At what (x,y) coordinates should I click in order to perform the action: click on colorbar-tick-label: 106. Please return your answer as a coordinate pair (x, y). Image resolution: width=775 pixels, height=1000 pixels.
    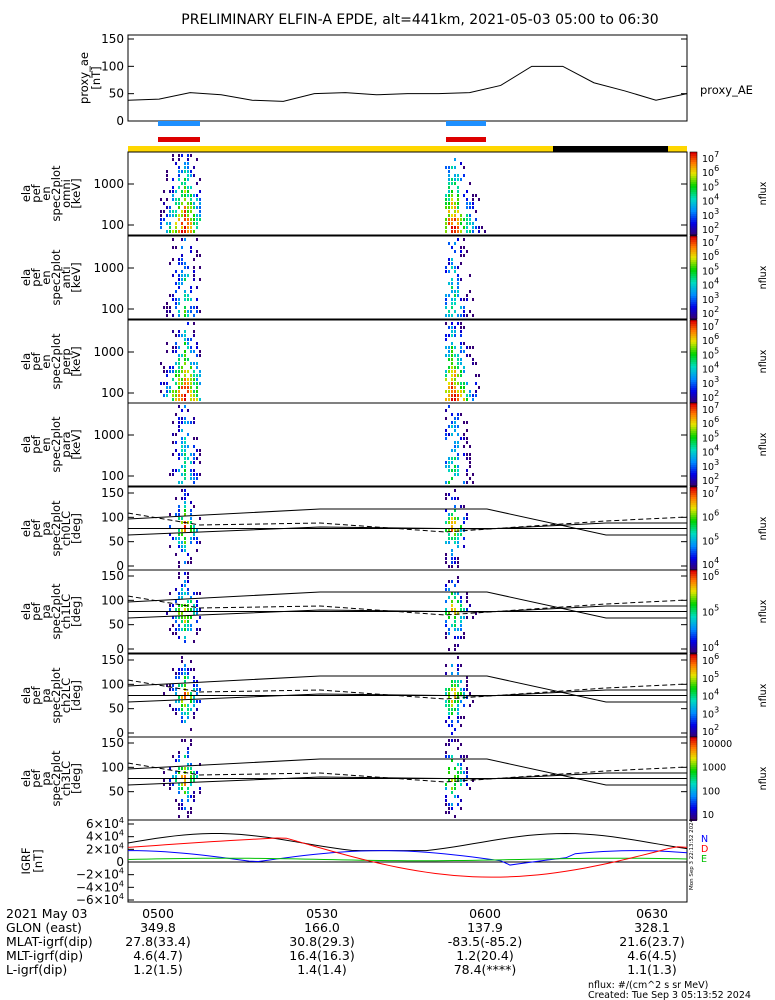
    Looking at the image, I should click on (710, 422).